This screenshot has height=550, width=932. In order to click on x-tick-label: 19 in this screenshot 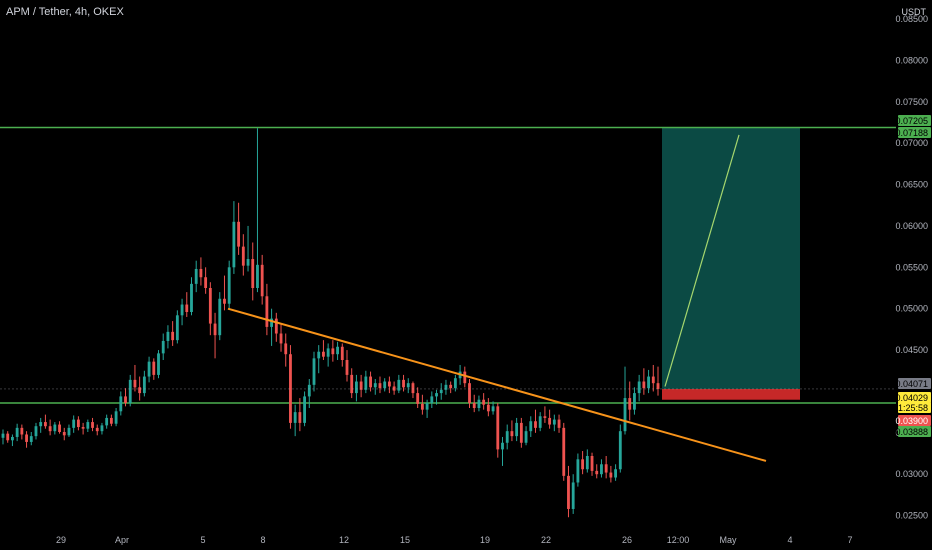, I will do `click(485, 540)`.